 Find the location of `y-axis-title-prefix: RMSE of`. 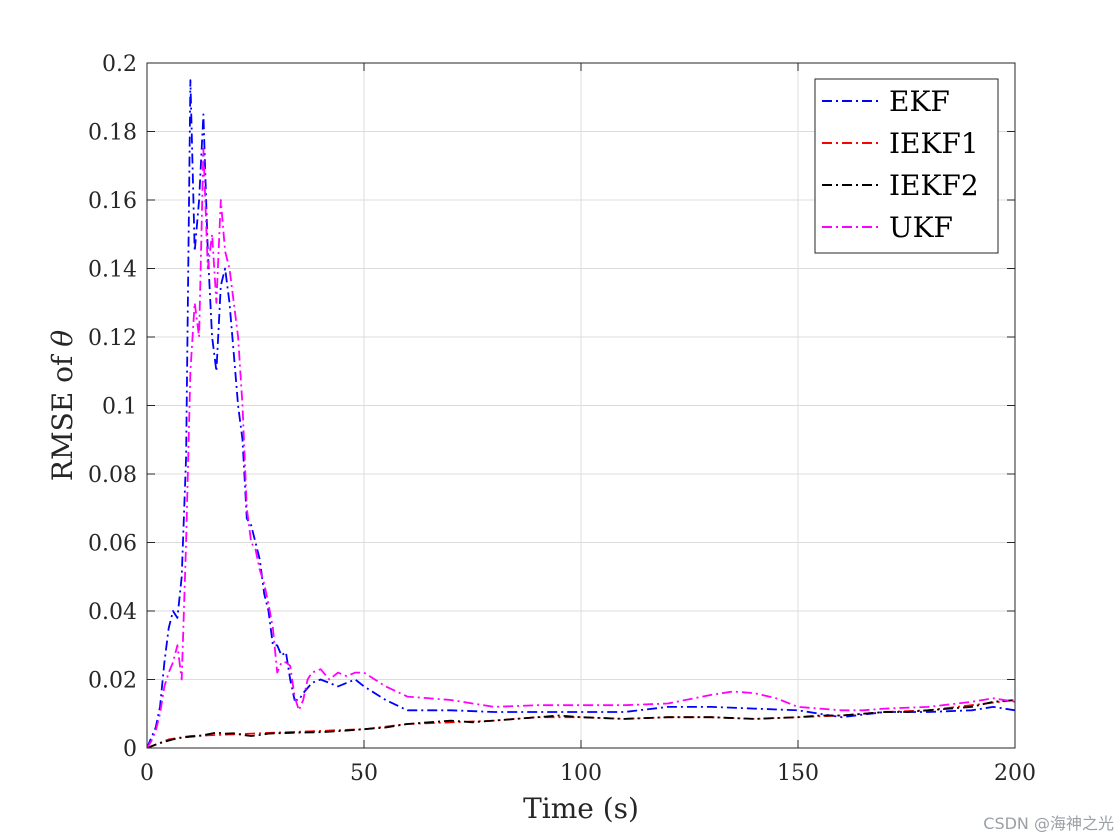

y-axis-title-prefix: RMSE of is located at coordinates (62, 414).